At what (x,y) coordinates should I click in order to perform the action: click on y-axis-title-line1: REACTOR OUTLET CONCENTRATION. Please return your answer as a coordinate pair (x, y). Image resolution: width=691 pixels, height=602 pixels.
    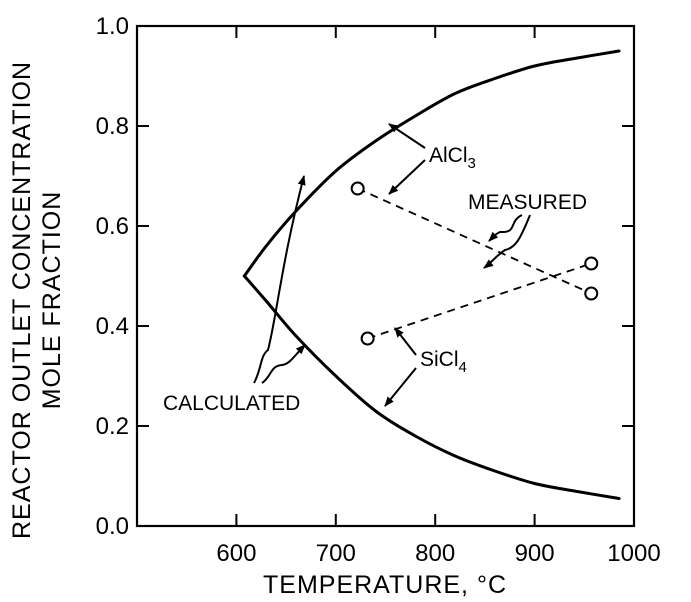
    Looking at the image, I should click on (22, 300).